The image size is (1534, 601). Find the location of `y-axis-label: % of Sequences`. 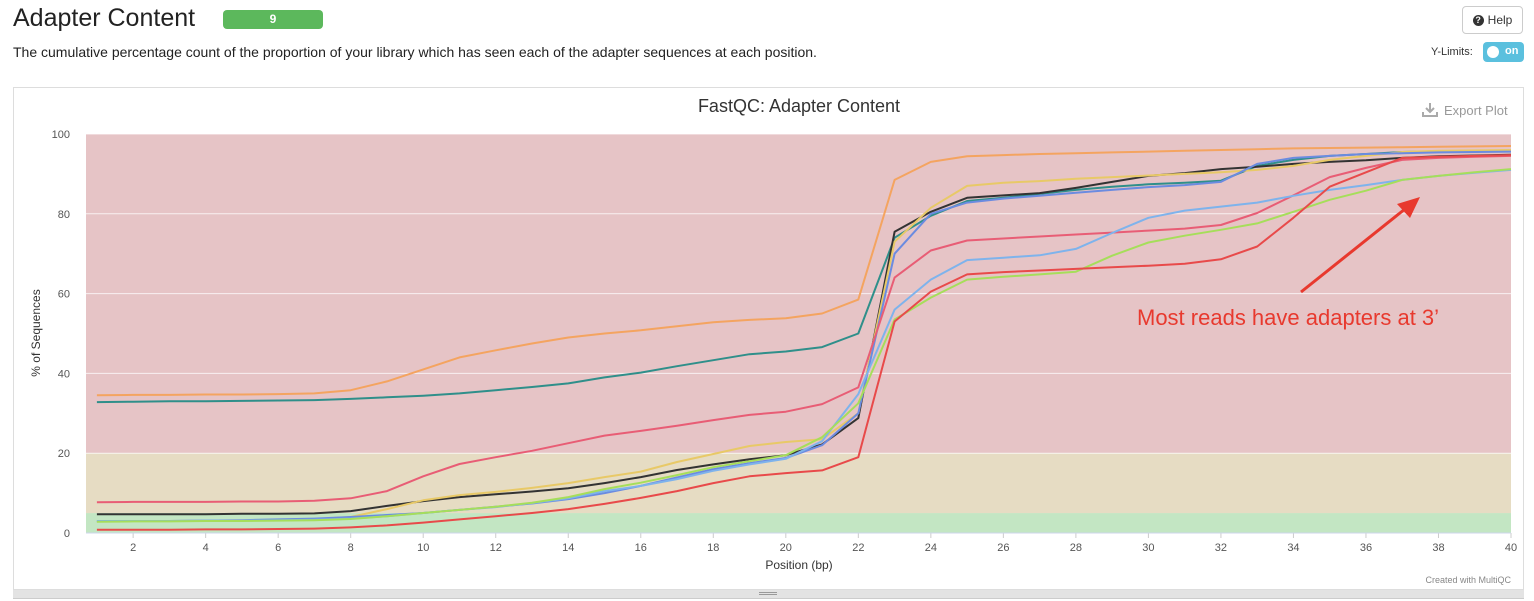

y-axis-label: % of Sequences is located at coordinates (36, 332).